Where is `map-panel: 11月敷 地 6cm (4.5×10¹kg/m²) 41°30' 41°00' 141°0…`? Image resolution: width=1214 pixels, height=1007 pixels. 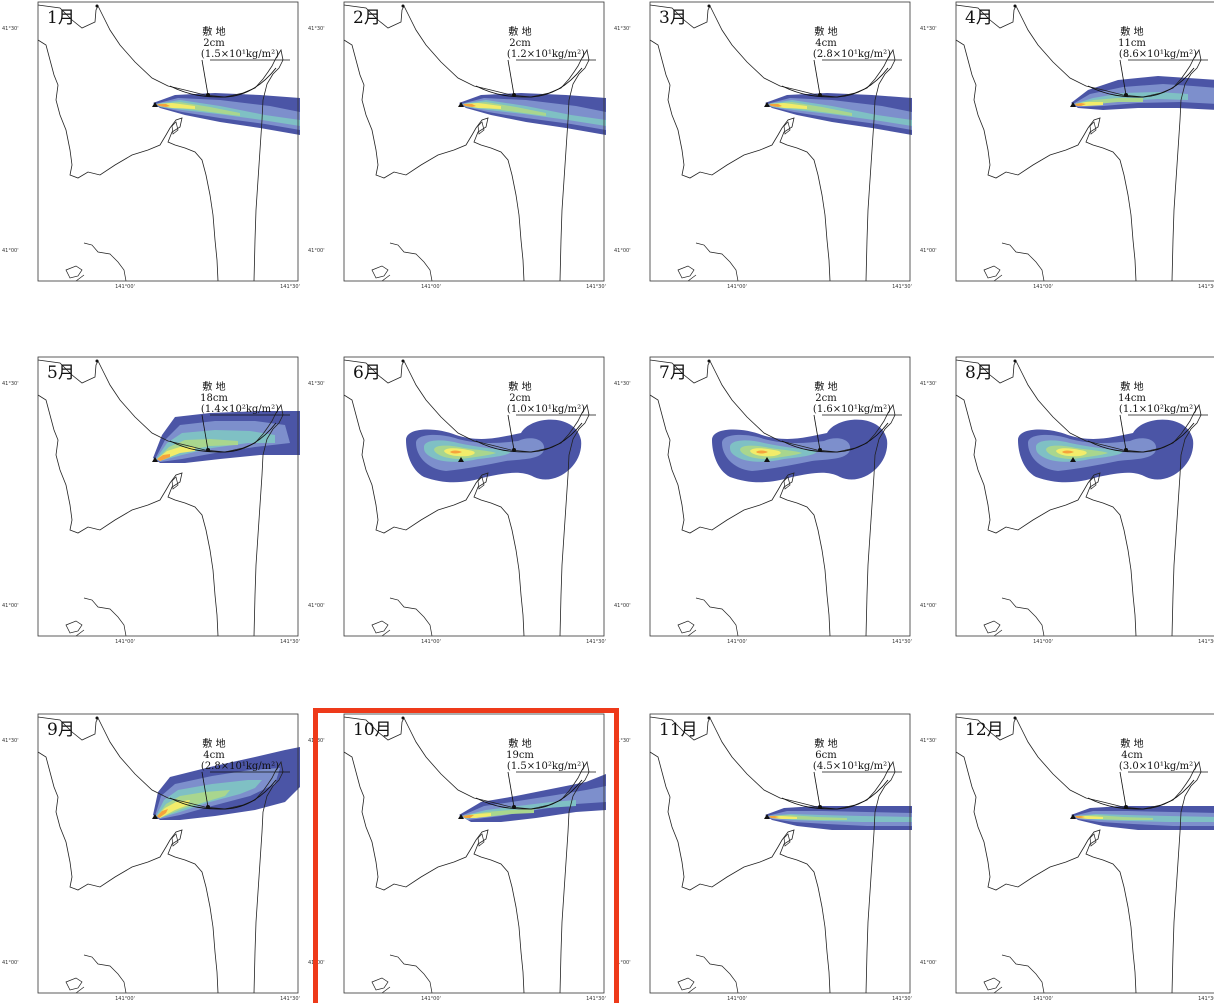 map-panel: 11月敷 地 6cm (4.5×10¹kg/m²) 41°30' 41°00' 141°0… is located at coordinates (764, 859).